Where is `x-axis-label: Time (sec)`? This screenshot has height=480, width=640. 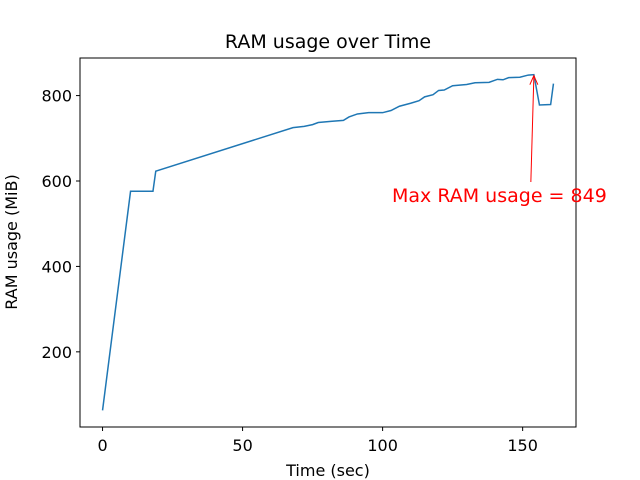 x-axis-label: Time (sec) is located at coordinates (327, 470).